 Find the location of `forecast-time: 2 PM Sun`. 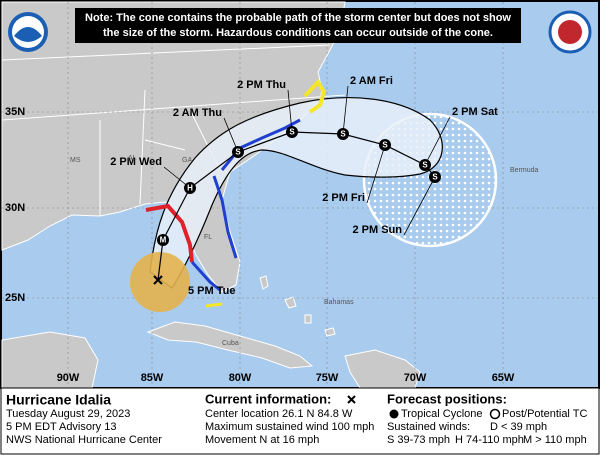

forecast-time: 2 PM Sun is located at coordinates (377, 230).